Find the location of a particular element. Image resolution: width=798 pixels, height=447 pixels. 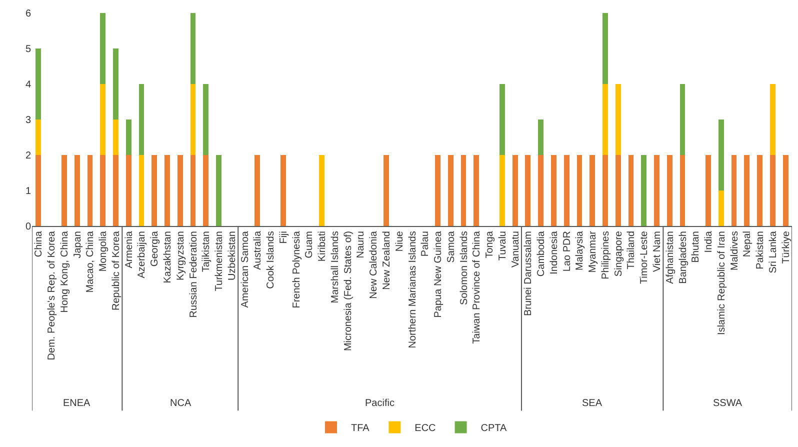

x-tick-label: Kiribati is located at coordinates (322, 246).